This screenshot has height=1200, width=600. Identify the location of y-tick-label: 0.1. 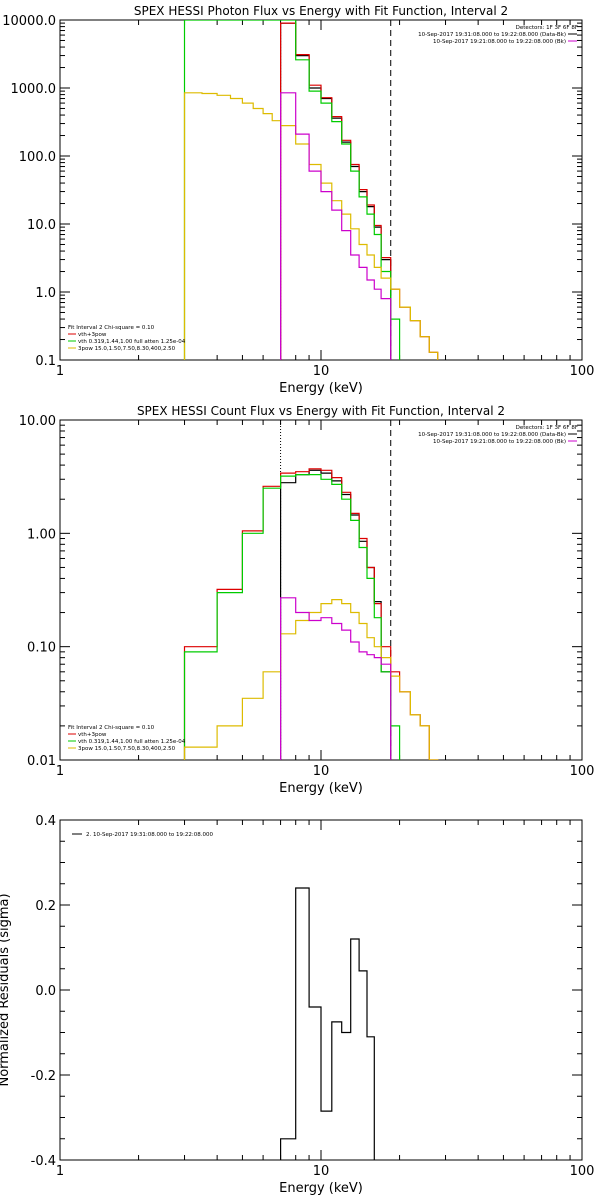
(45, 361).